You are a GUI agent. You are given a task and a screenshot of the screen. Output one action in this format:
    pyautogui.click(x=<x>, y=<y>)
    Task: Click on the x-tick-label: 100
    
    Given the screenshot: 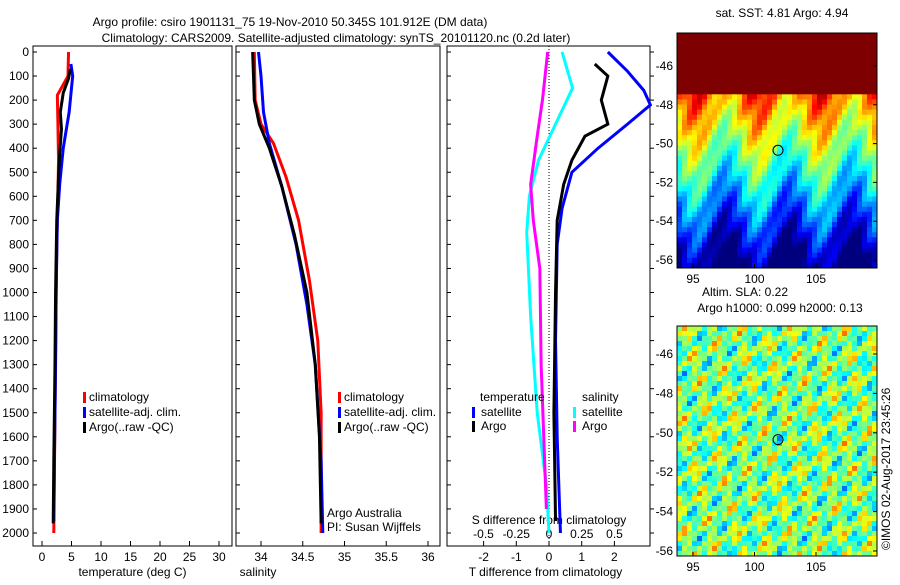 What is the action you would take?
    pyautogui.click(x=754, y=567)
    